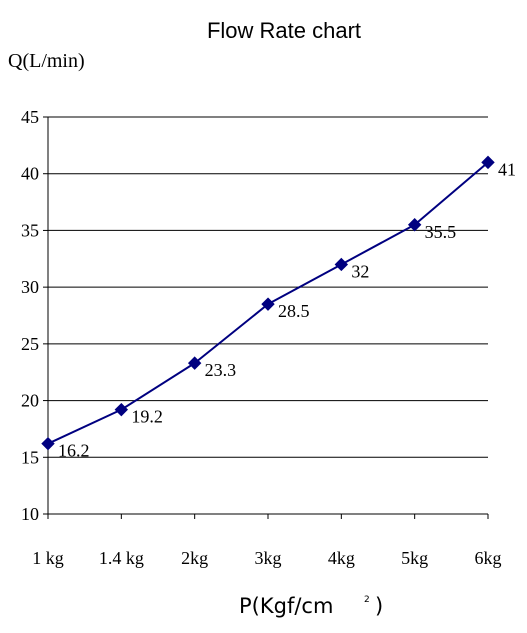 This screenshot has width=527, height=633. Describe the element at coordinates (30, 457) in the screenshot. I see `y-tick-label: 15` at that location.